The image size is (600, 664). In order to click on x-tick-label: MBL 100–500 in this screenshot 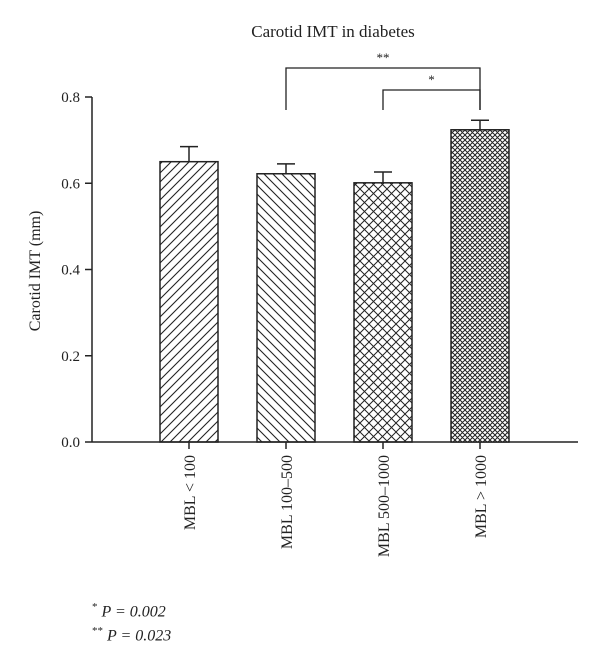, I will do `click(287, 502)`.